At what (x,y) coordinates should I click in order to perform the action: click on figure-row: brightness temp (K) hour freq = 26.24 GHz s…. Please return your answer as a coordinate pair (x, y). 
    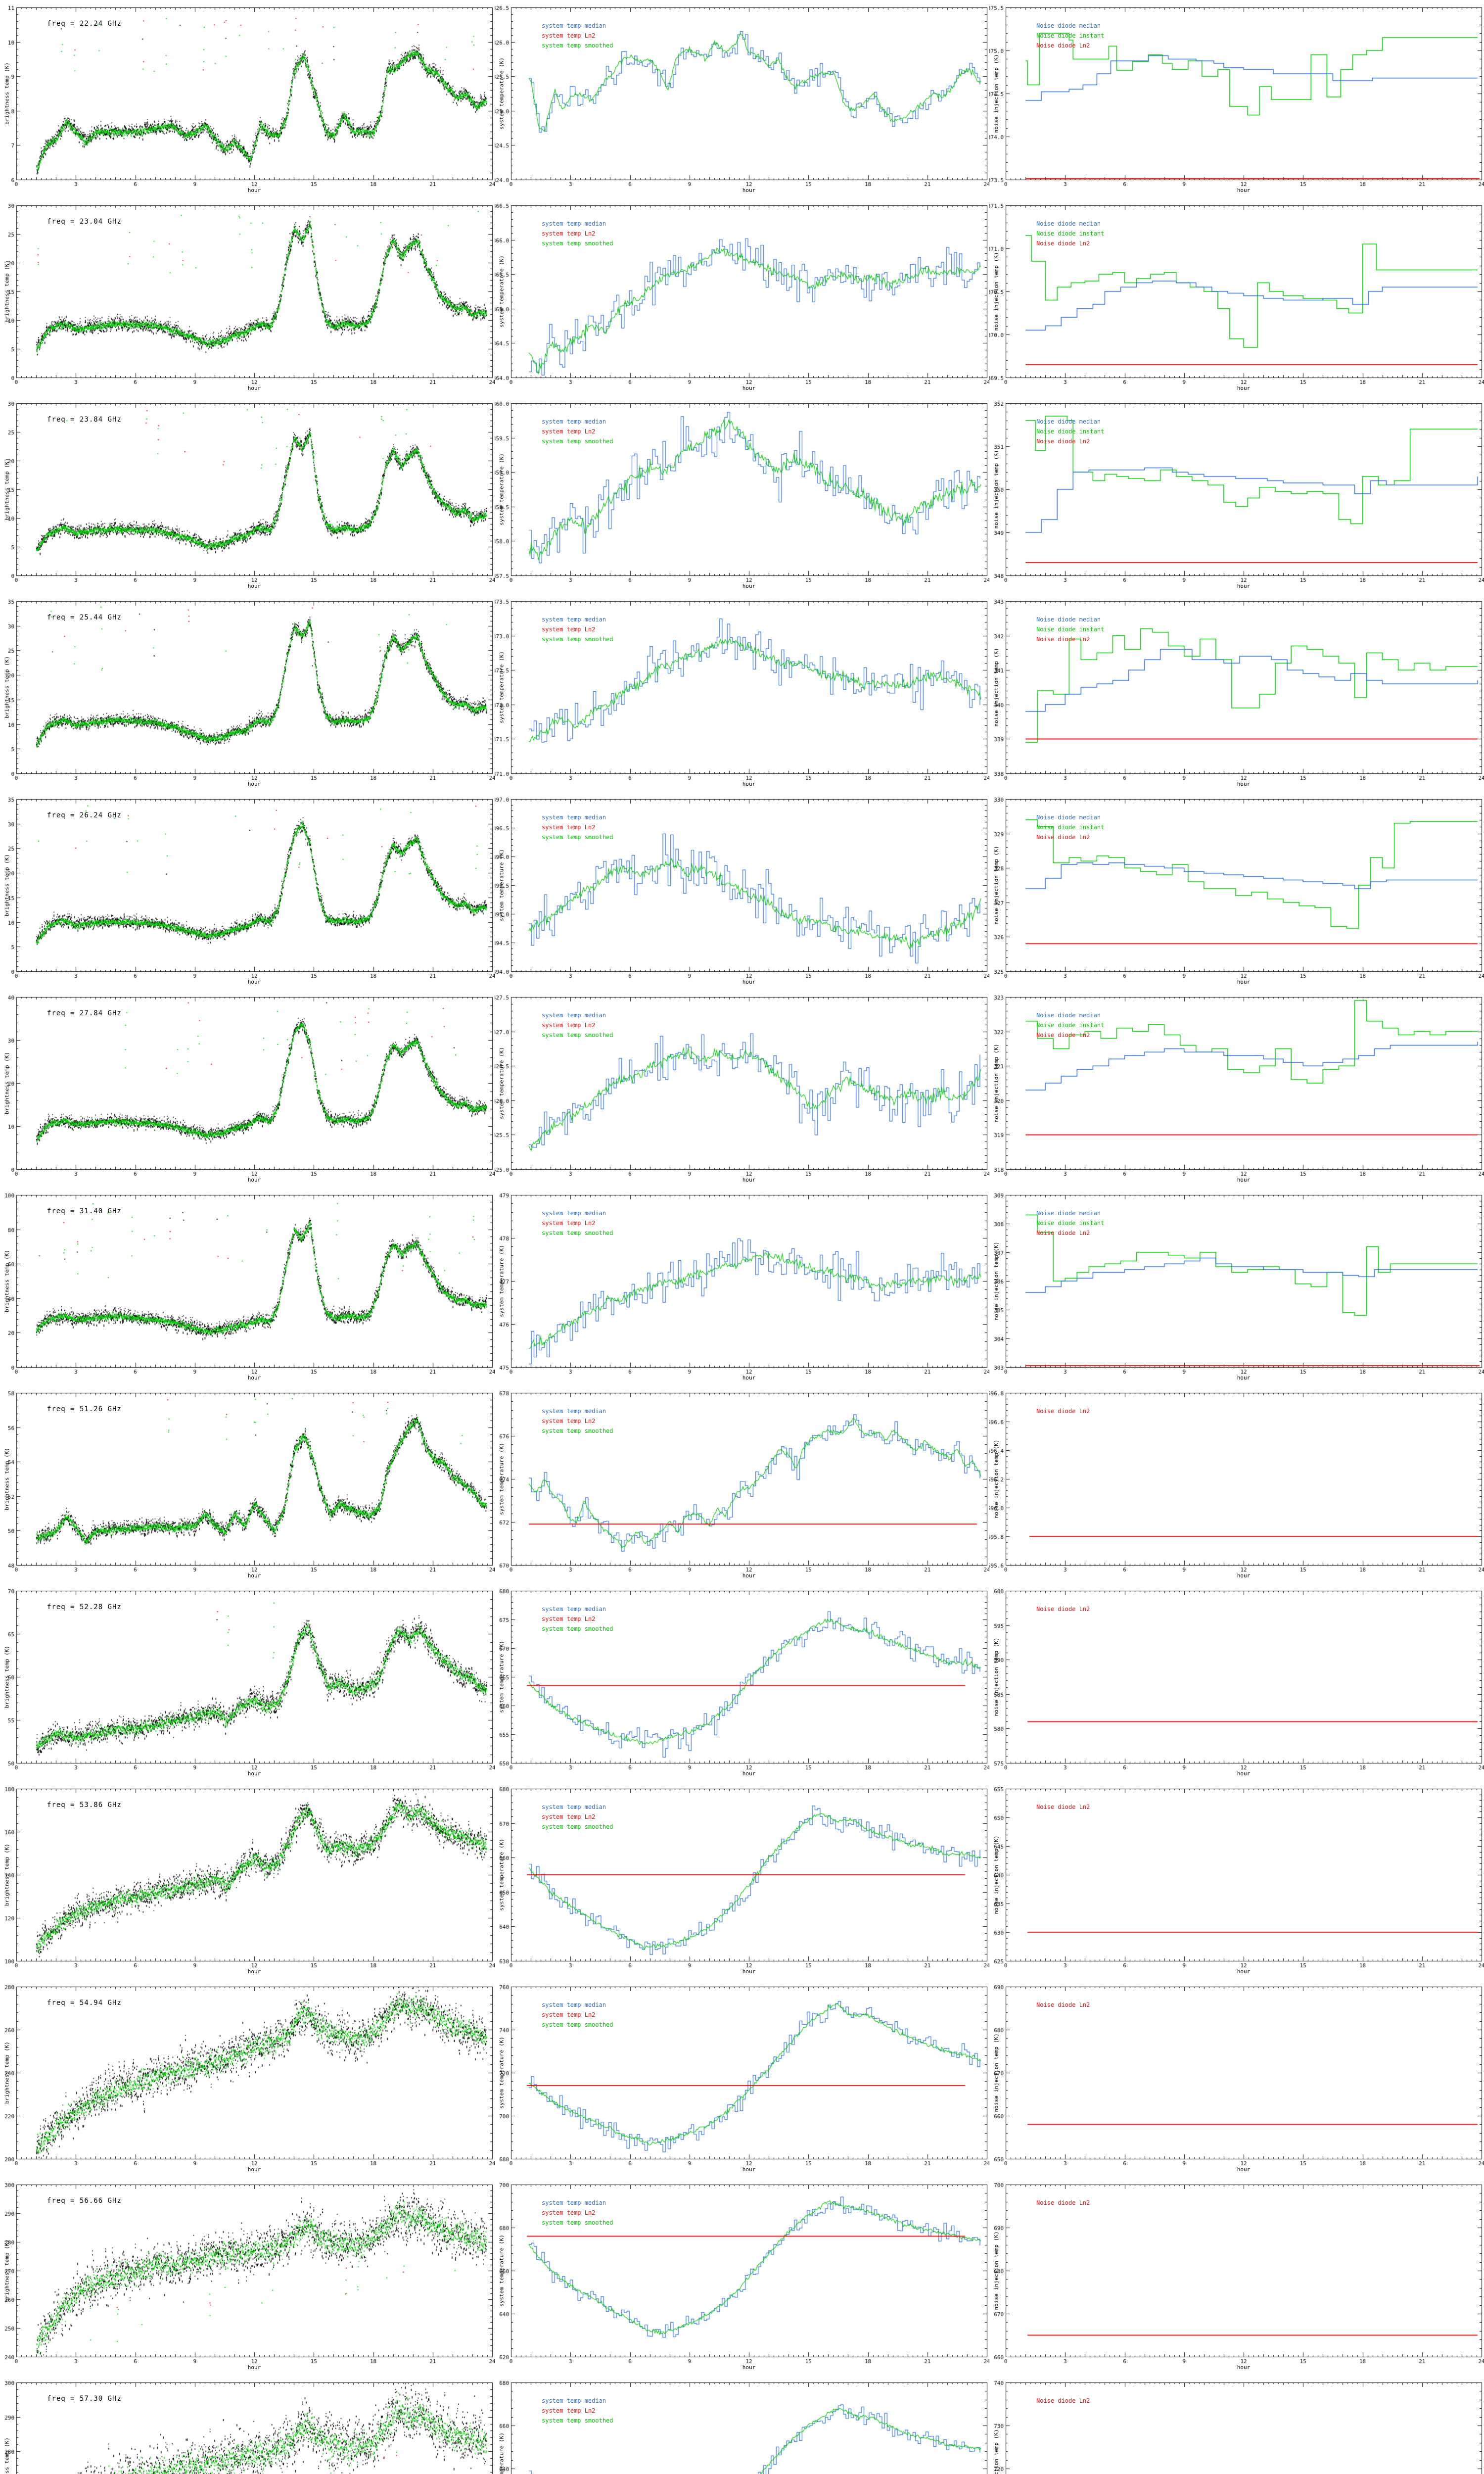
    Looking at the image, I should click on (742, 891).